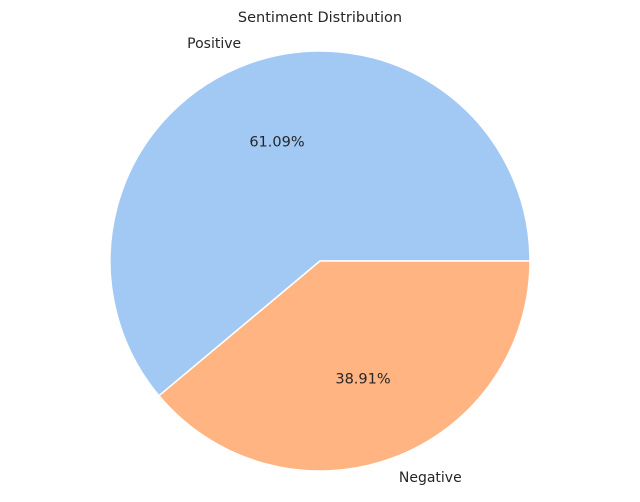 Image resolution: width=640 pixels, height=502 pixels. Describe the element at coordinates (276, 143) in the screenshot. I see `slice-percent-positive: 61.09%` at that location.